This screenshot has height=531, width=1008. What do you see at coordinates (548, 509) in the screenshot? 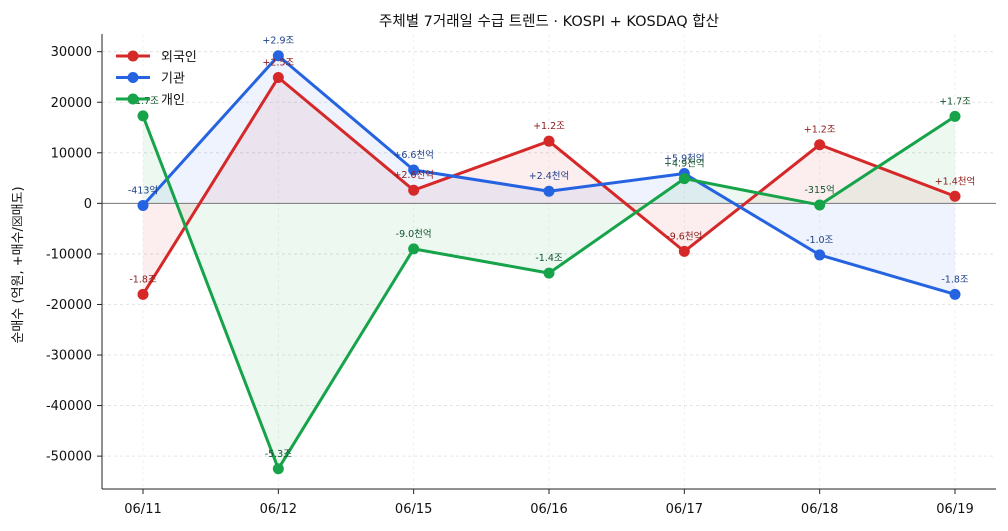
I see `x-tick-label: 06/16` at bounding box center [548, 509].